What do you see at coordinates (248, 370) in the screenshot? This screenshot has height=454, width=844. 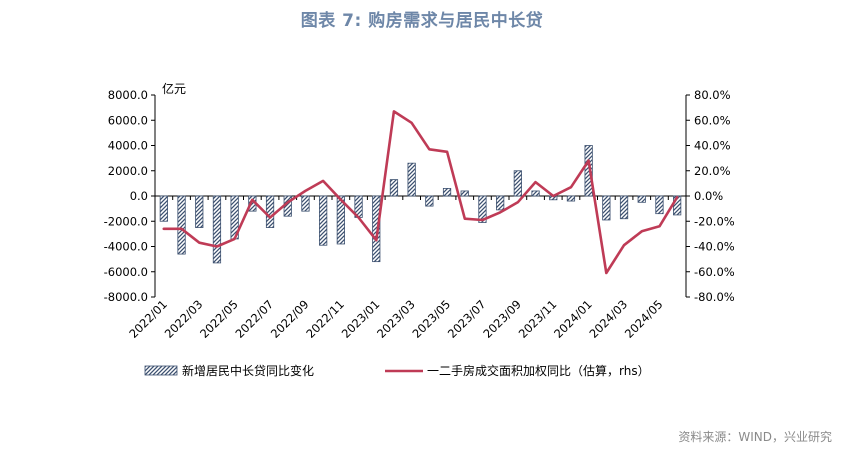 I see `legend-label-bar: 新增居民中长贷同比变化` at bounding box center [248, 370].